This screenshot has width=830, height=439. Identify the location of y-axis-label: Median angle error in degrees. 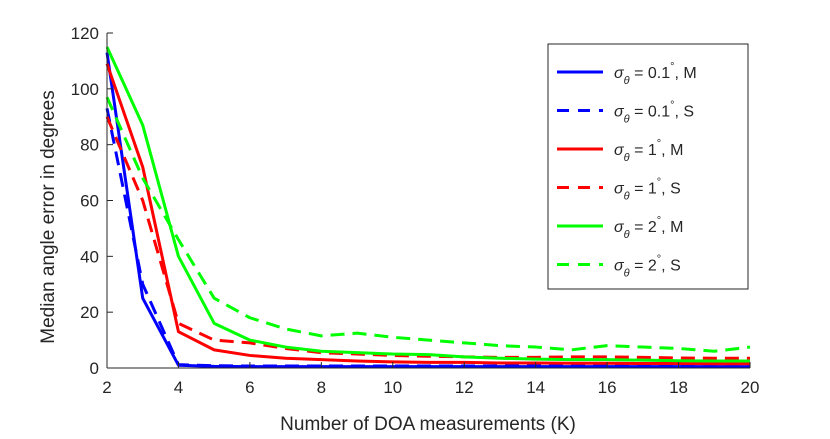
(48, 217).